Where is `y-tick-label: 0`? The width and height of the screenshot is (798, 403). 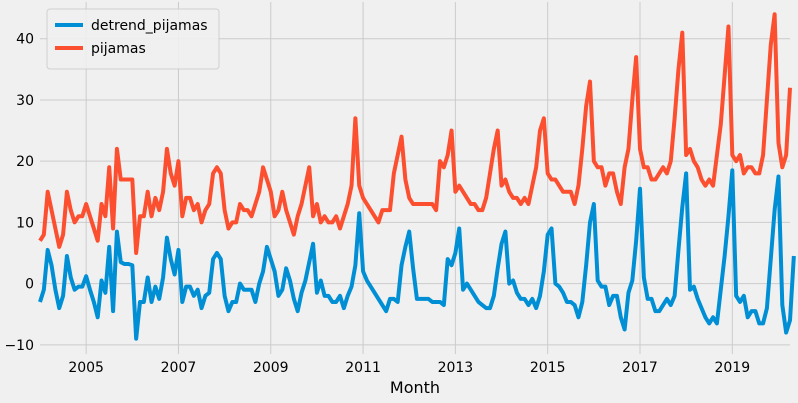 y-tick-label: 0 is located at coordinates (29, 285).